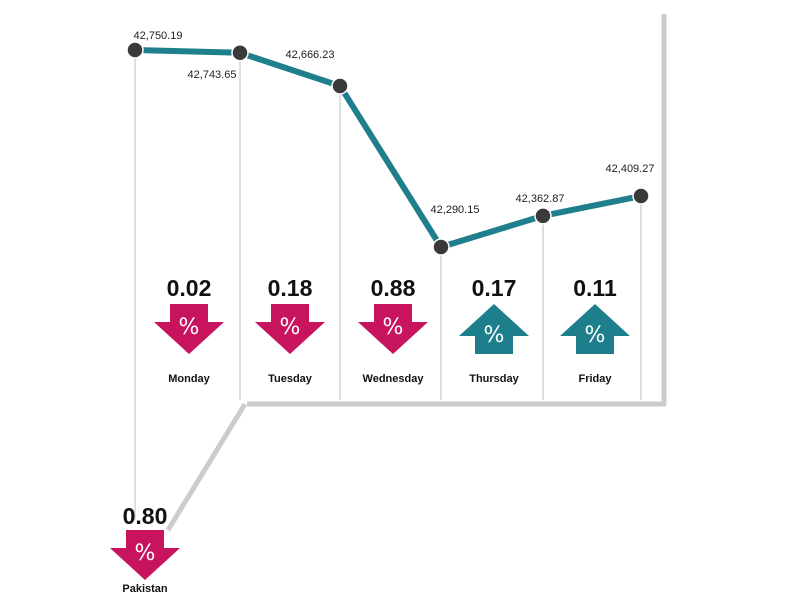 This screenshot has height=600, width=800. What do you see at coordinates (540, 199) in the screenshot?
I see `point-value-label: 42,362.87` at bounding box center [540, 199].